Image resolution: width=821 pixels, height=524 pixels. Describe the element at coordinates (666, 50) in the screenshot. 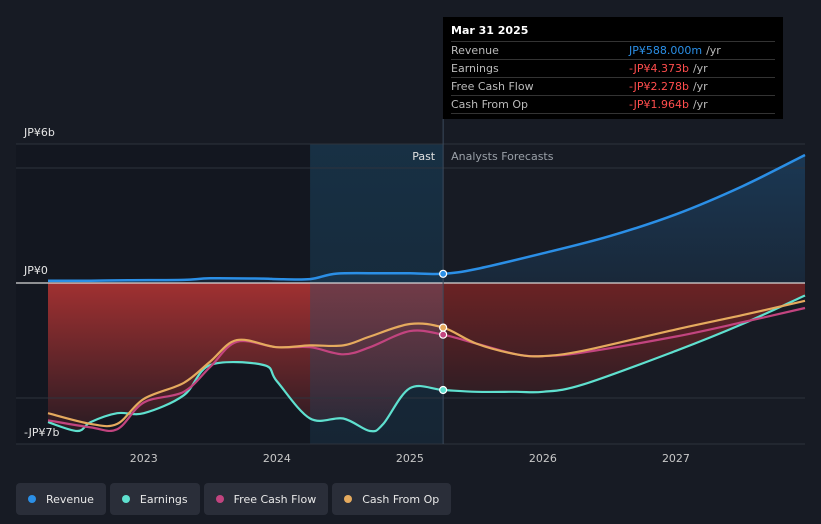

I see `tooltip-value: JP¥588.000m` at that location.